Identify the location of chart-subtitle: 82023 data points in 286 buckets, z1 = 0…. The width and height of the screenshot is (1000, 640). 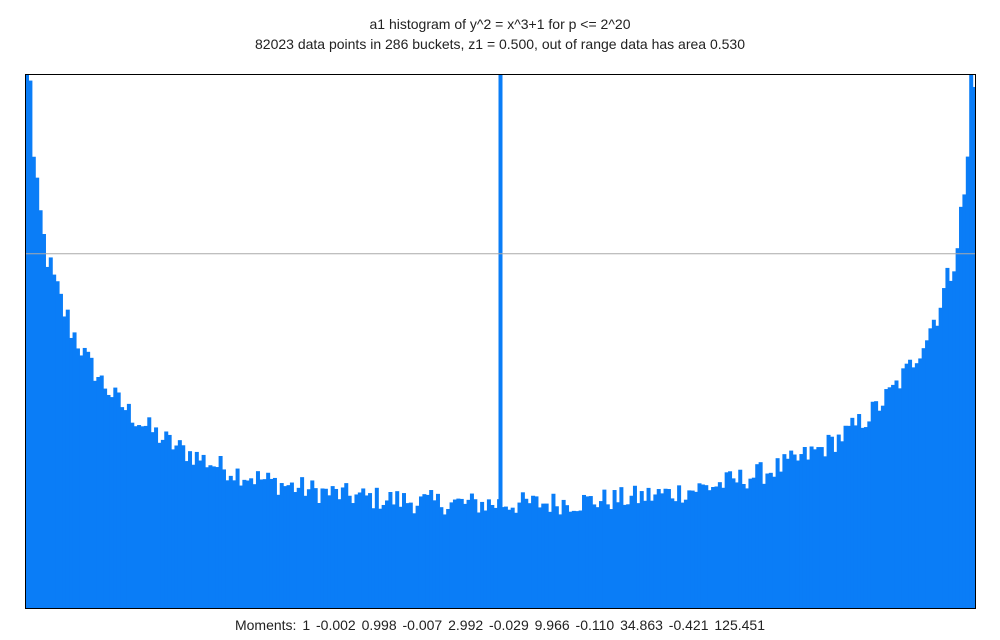
(500, 44).